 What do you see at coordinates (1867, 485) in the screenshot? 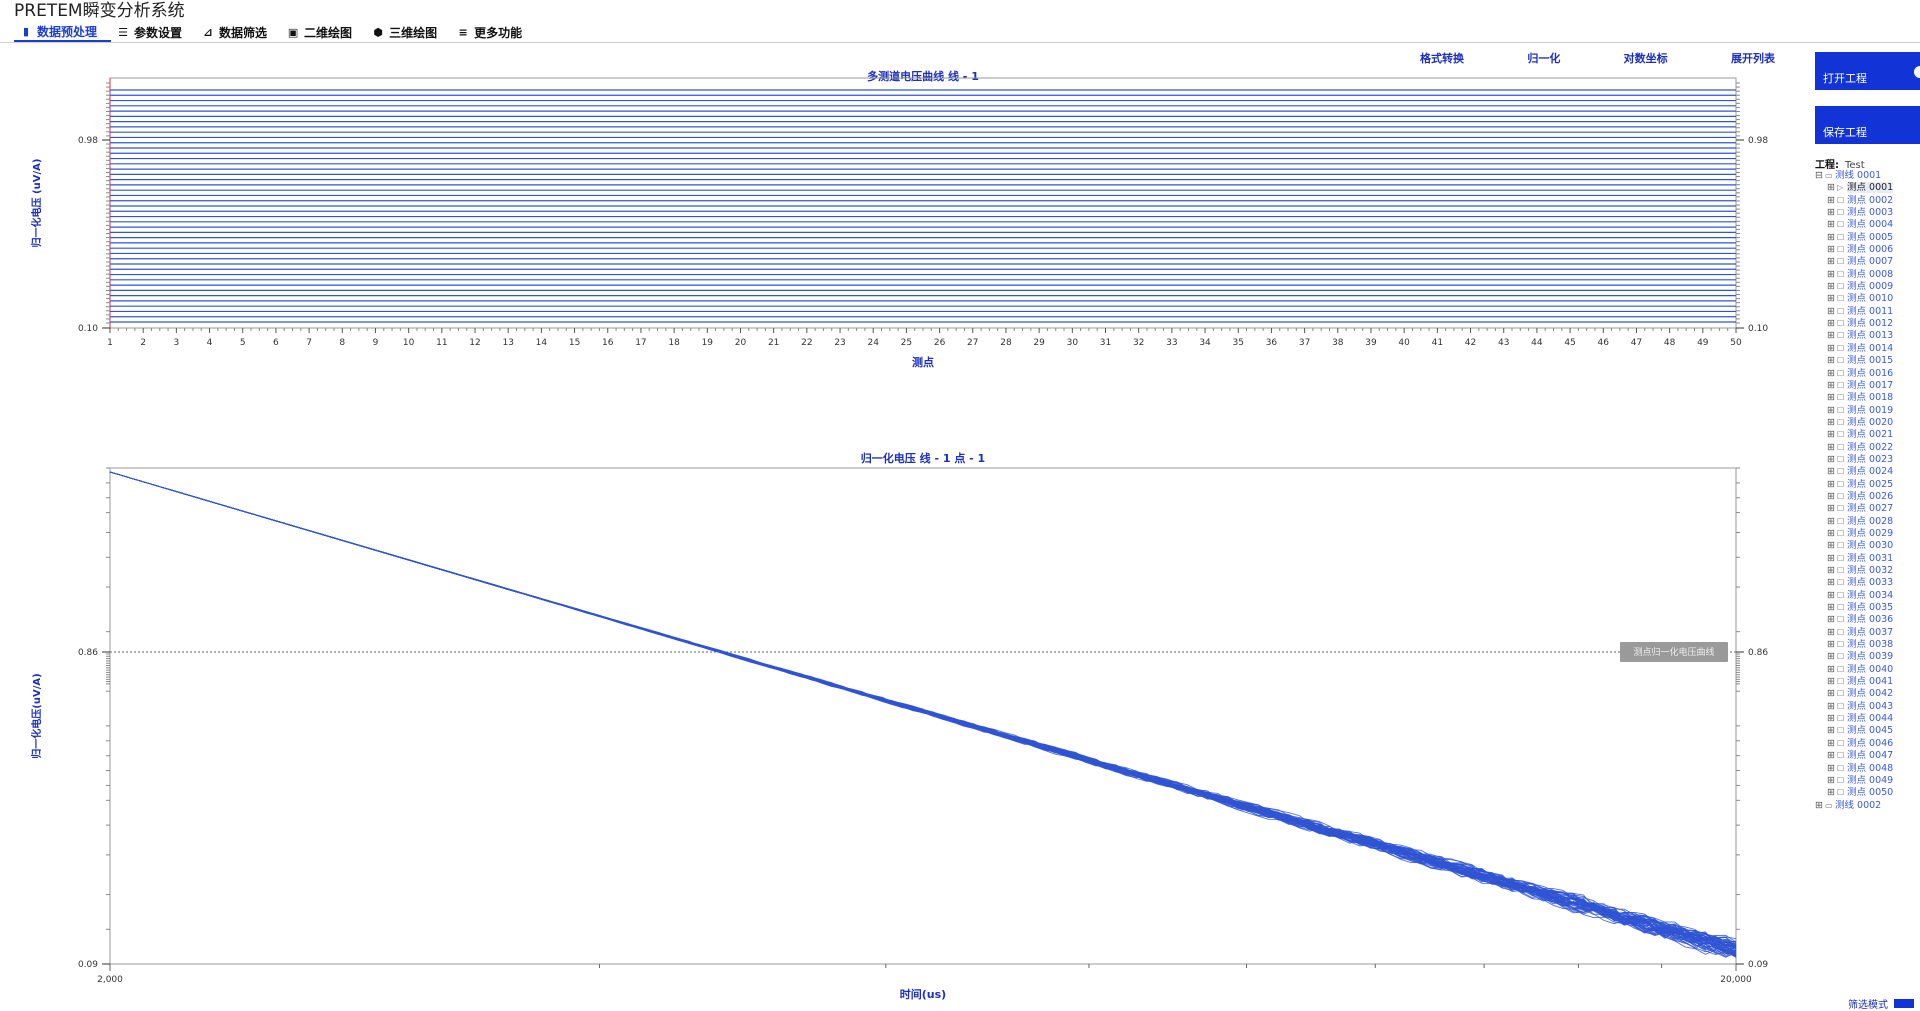
I see `tree-point-25: ⊞ ☐ 测点 0025` at bounding box center [1867, 485].